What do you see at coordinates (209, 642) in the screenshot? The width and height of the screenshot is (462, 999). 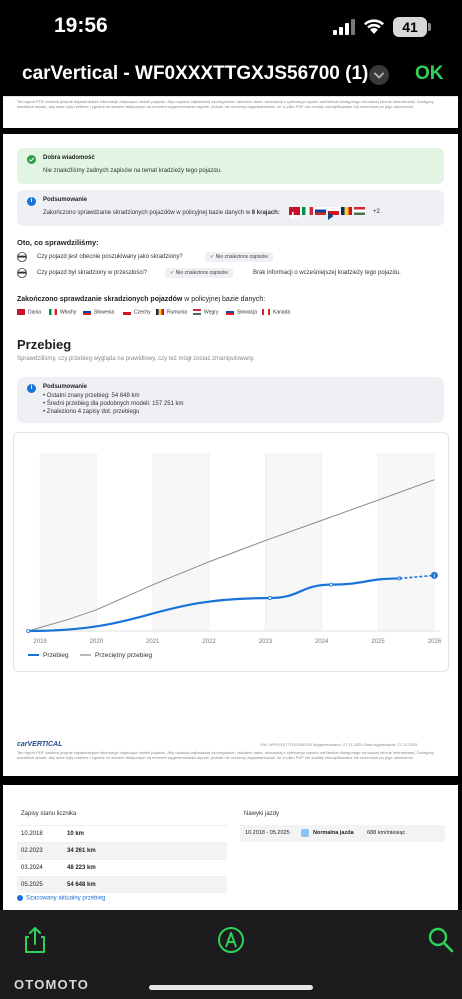 I see `x-tick-label: 2022` at bounding box center [209, 642].